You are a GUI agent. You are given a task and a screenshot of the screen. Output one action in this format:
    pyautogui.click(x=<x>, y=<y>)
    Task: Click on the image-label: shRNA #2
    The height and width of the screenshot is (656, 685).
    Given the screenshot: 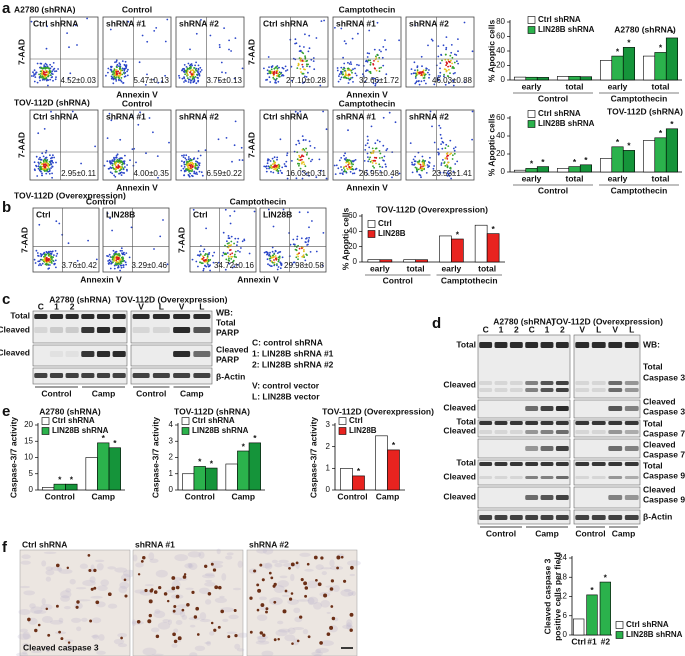 What is the action you would take?
    pyautogui.click(x=269, y=544)
    